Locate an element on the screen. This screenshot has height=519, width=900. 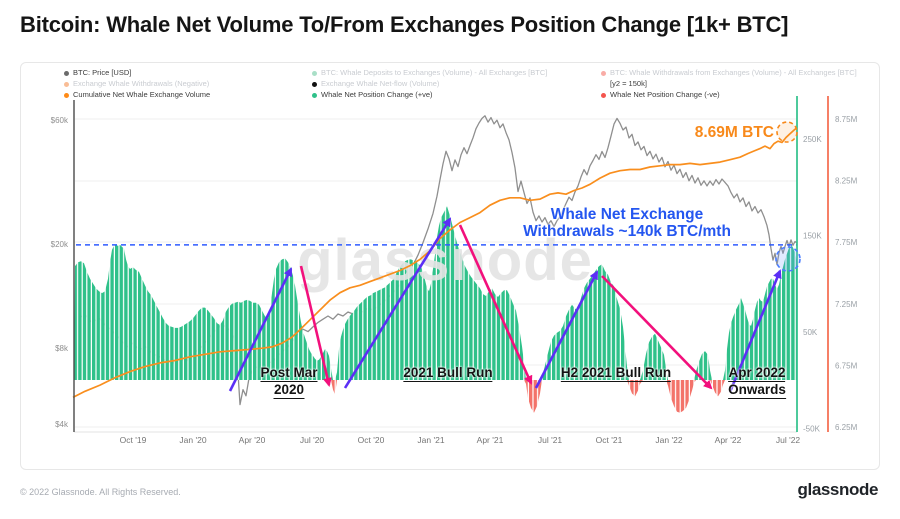
svg-text: Oct '20 is located at coordinates (371, 440).